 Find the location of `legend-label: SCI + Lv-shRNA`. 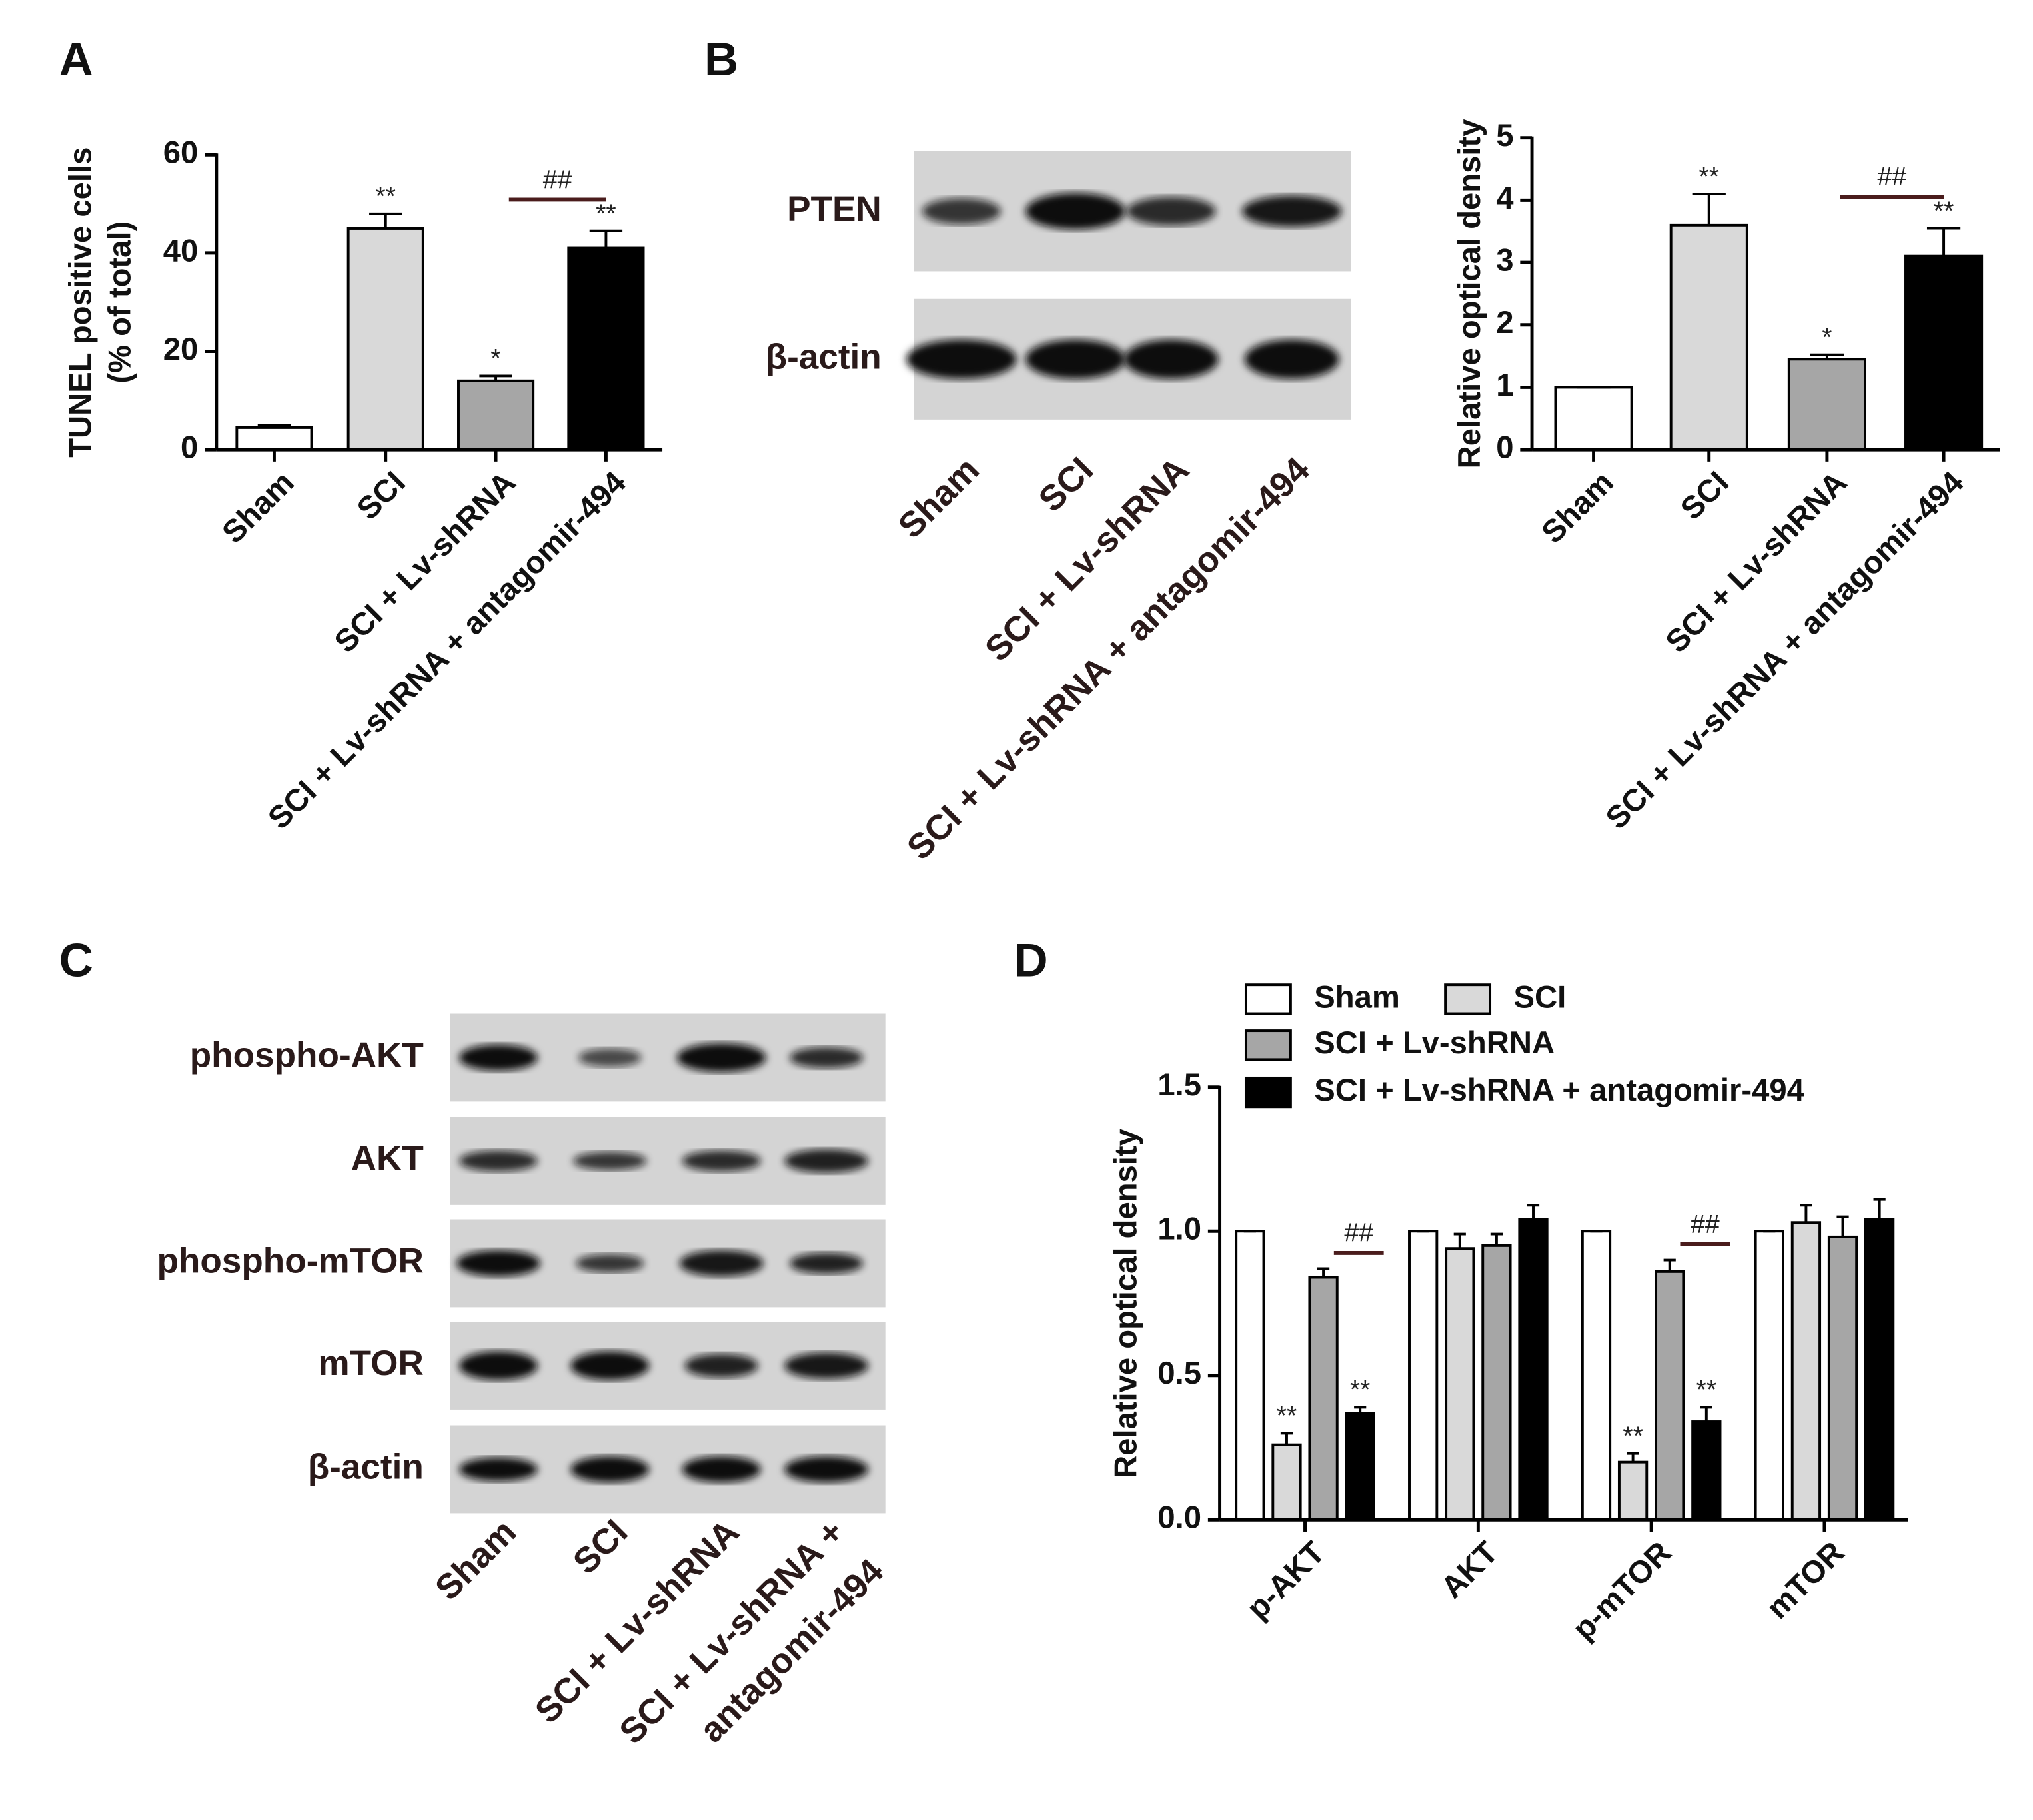

legend-label: SCI + Lv-shRNA is located at coordinates (1434, 1043).